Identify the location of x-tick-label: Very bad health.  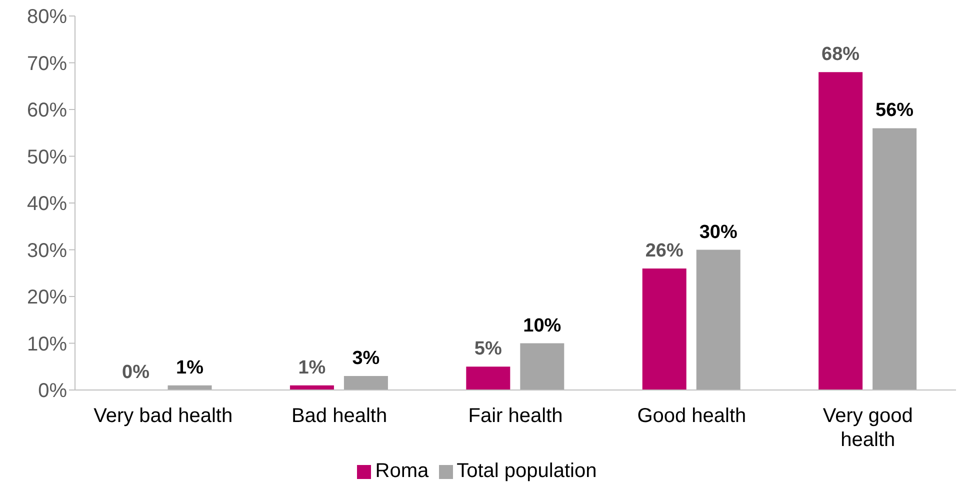
(163, 416).